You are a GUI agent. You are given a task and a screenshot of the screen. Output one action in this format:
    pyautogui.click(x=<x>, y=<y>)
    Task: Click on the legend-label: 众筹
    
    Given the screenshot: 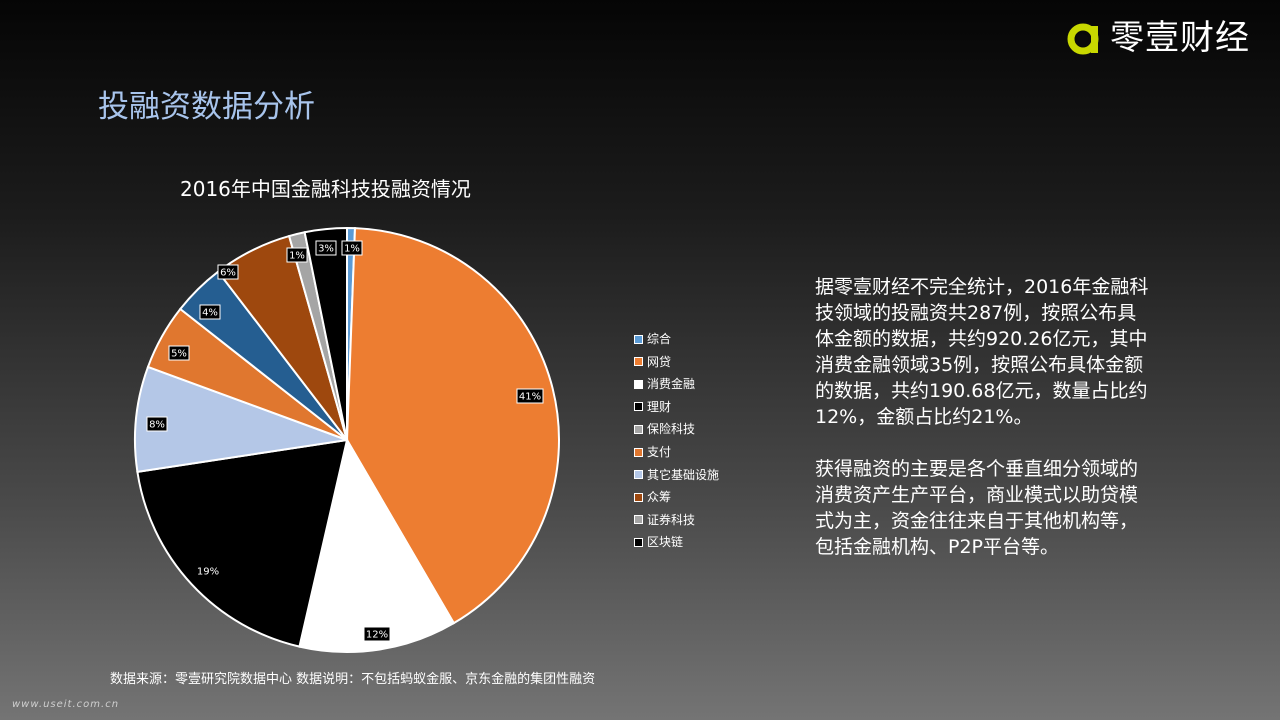 What is the action you would take?
    pyautogui.click(x=659, y=497)
    